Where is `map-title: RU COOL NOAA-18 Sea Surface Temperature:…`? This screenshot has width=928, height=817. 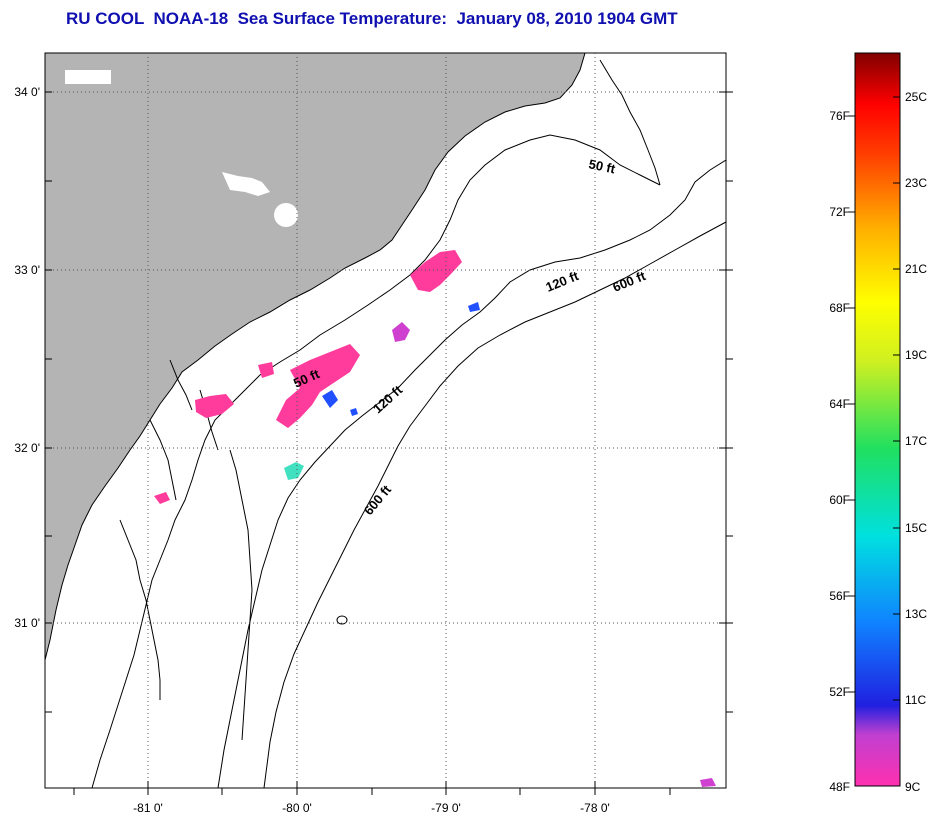
map-title: RU COOL NOAA-18 Sea Surface Temperature:… is located at coordinates (372, 18).